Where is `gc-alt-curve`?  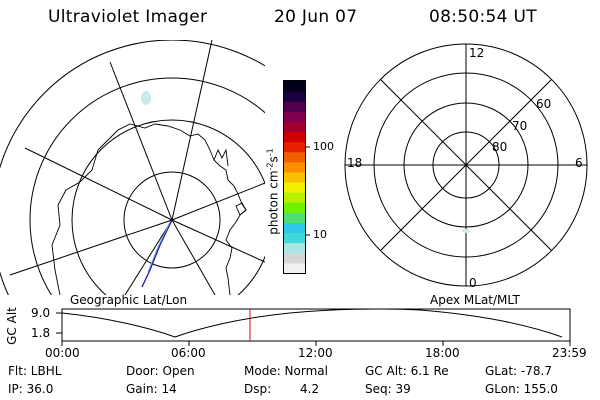 gc-alt-curve is located at coordinates (312, 323).